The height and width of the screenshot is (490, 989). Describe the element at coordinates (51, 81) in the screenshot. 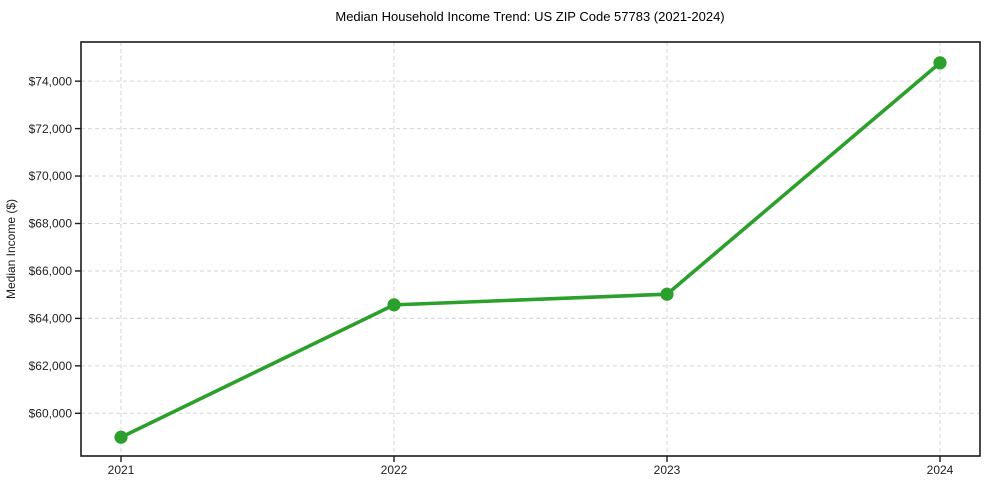

I see `y-tick-label: $74,000` at that location.